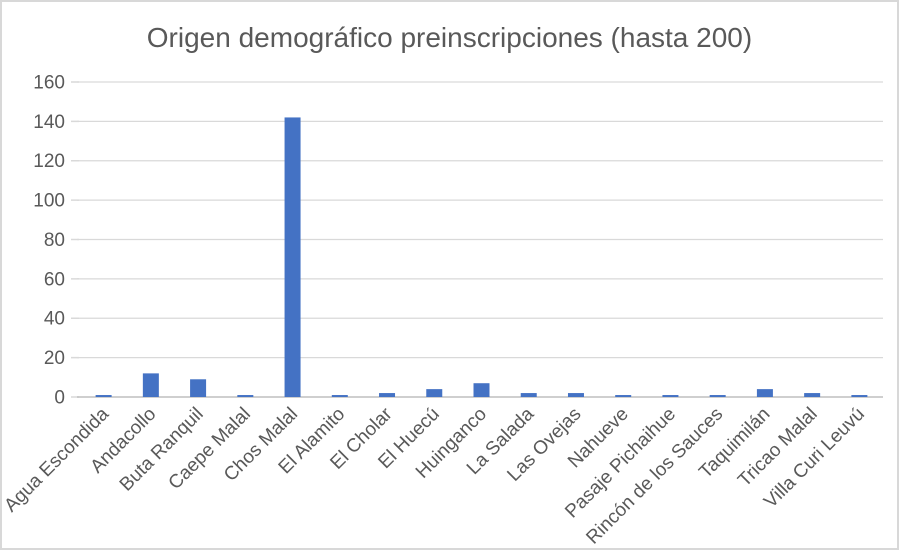  I want to click on y-tick-label: 160, so click(49, 82).